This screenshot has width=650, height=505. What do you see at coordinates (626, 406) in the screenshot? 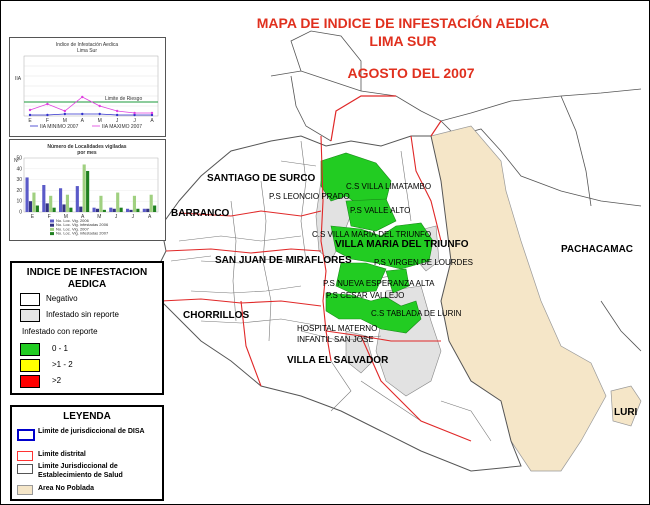
I see `no-poblada-lurin` at bounding box center [626, 406].